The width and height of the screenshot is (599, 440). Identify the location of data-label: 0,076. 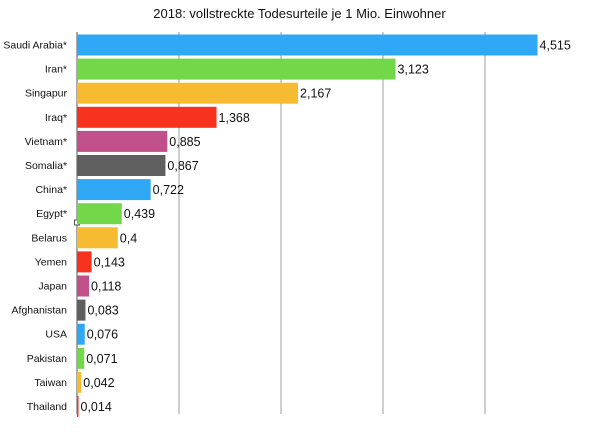
(102, 335).